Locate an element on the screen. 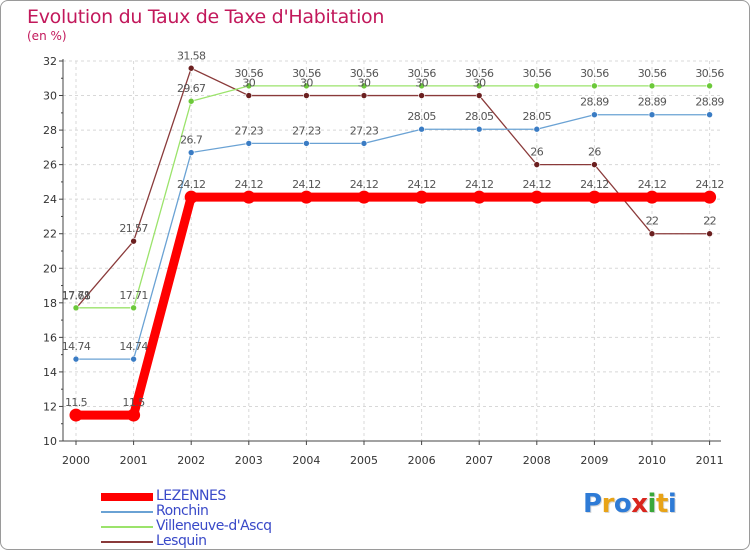 The width and height of the screenshot is (750, 550). data-label-lesquin: 31.58 is located at coordinates (191, 55).